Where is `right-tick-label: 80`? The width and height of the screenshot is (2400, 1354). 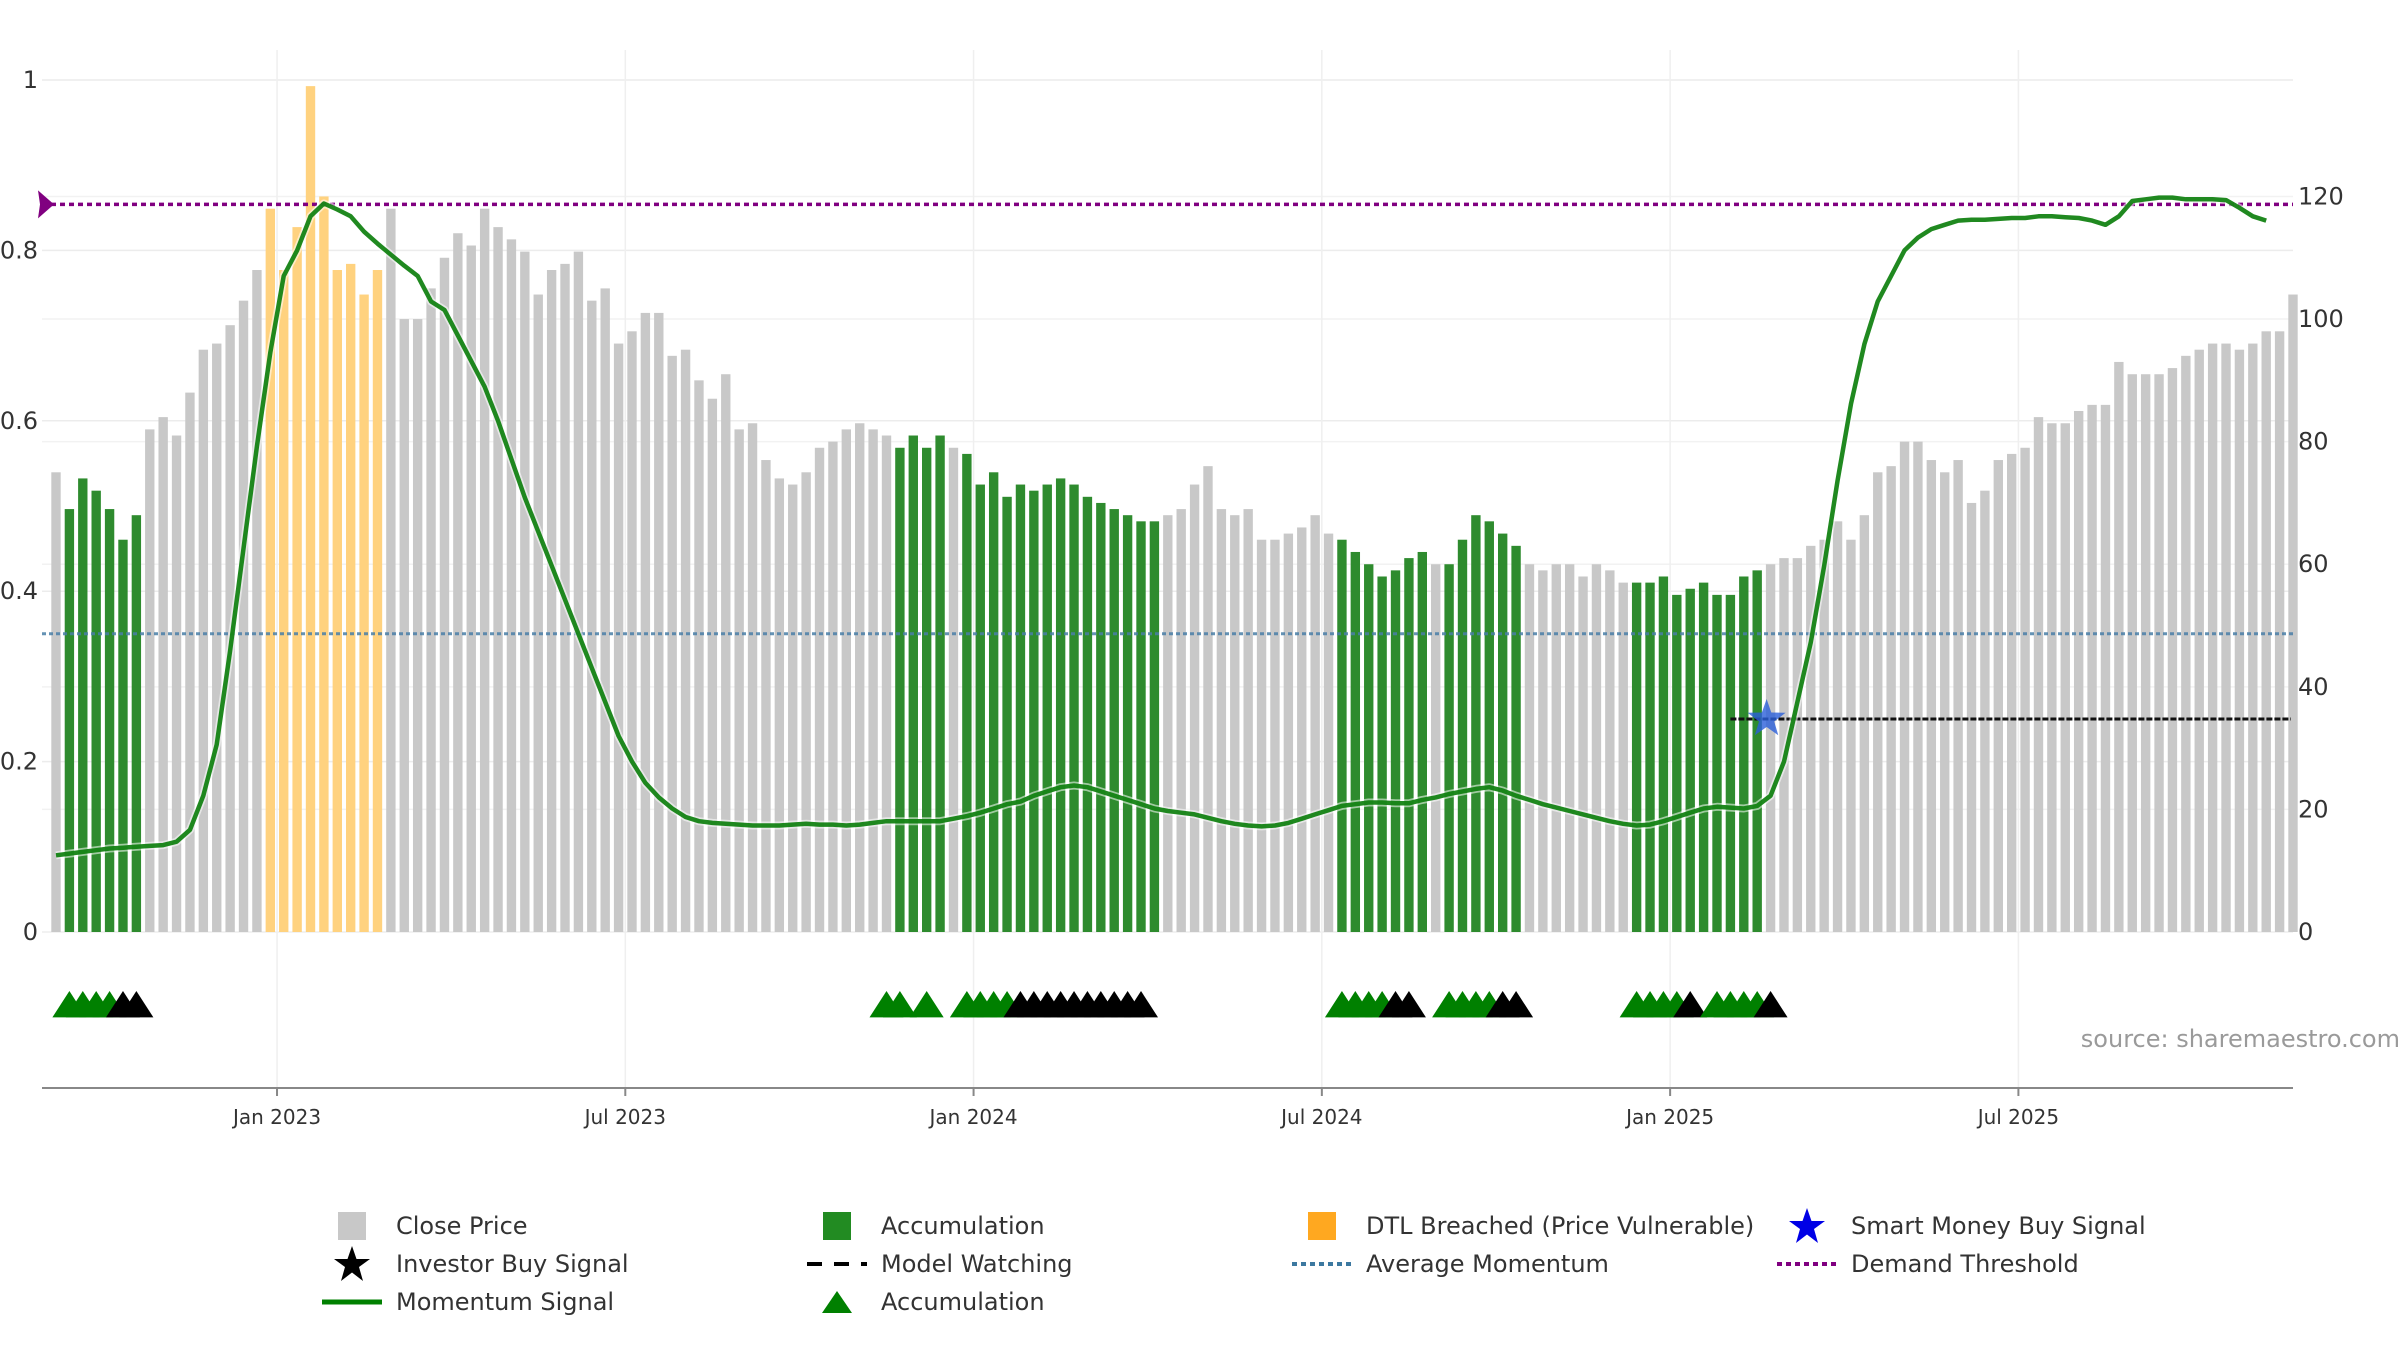
right-tick-label: 80 is located at coordinates (2313, 442).